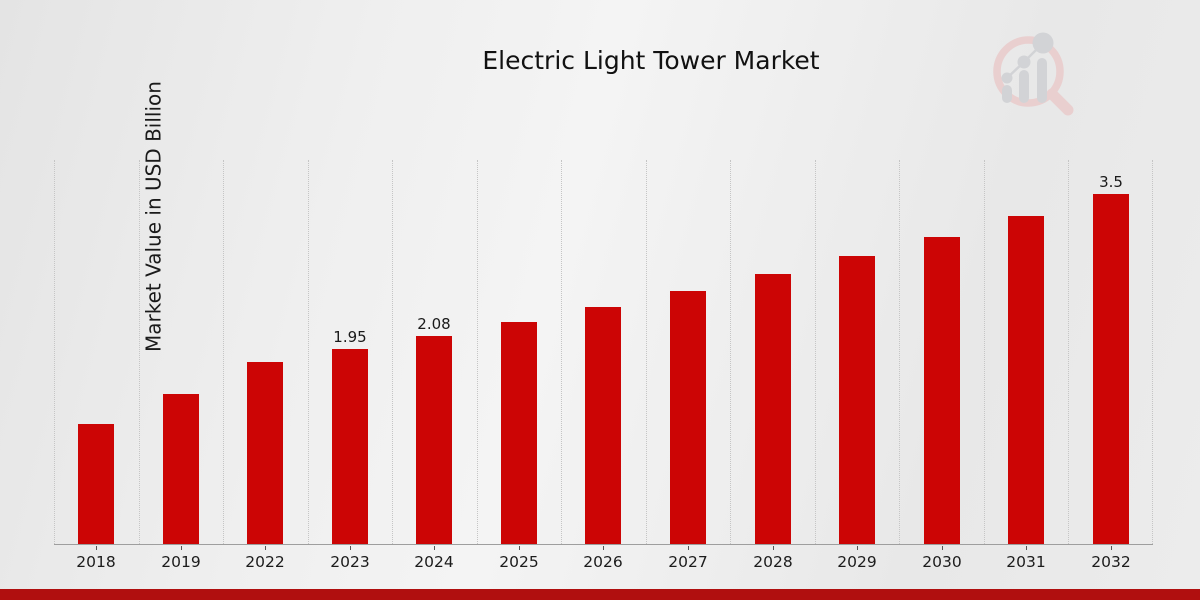 This screenshot has height=600, width=1200. I want to click on x-tick-label-2019: 2019, so click(181, 562).